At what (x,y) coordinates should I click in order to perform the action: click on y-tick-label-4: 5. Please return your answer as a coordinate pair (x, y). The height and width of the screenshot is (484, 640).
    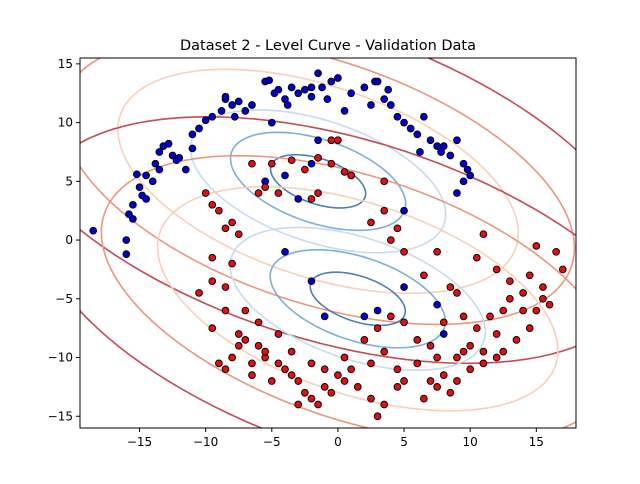
    Looking at the image, I should click on (69, 181).